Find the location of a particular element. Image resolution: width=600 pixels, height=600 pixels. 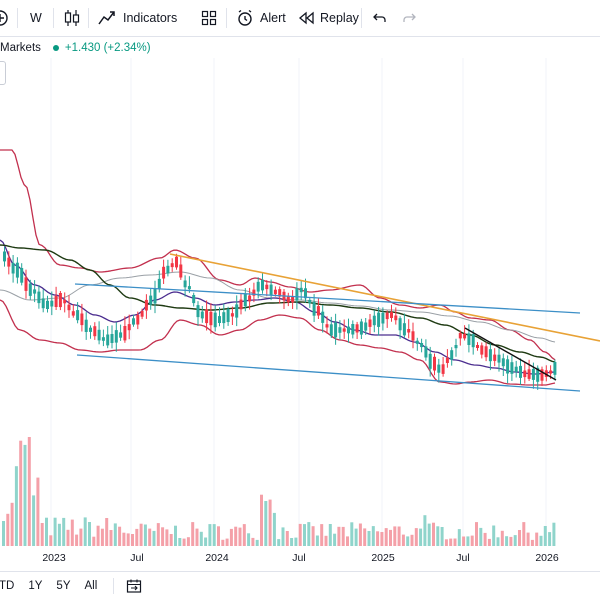

range-1y: 1Y is located at coordinates (35, 586).